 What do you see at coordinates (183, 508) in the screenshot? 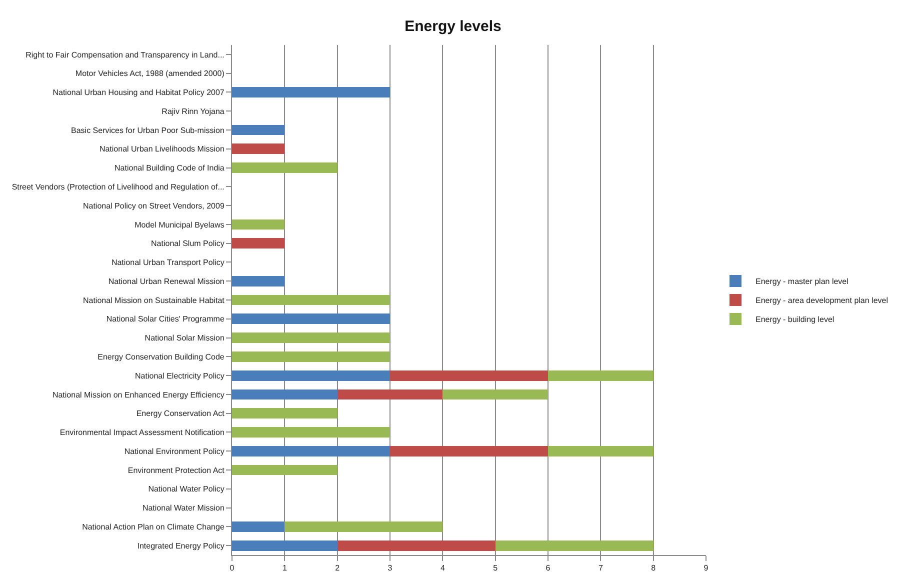
I see `y-tick-label: National Water Mission` at bounding box center [183, 508].